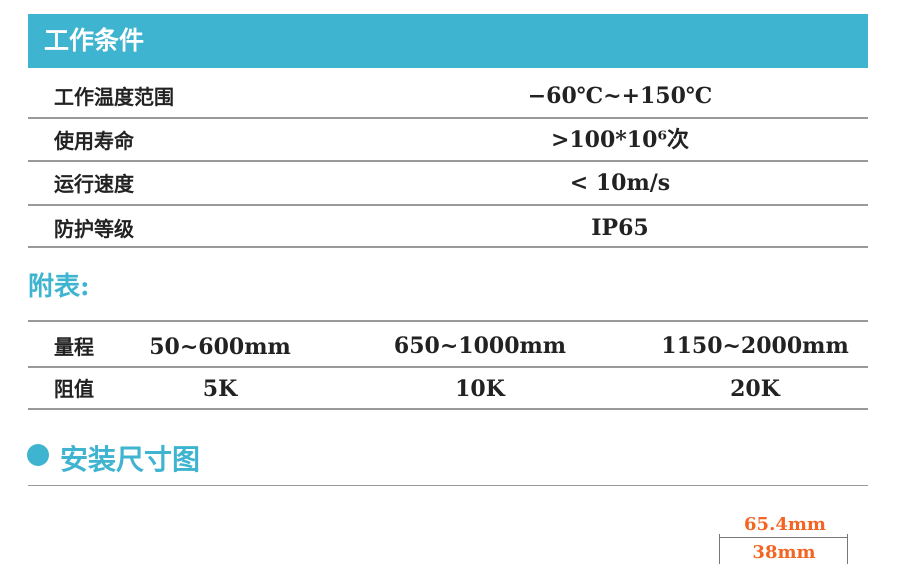 This screenshot has height=564, width=900. I want to click on resistance-label: 阻值, so click(74, 389).